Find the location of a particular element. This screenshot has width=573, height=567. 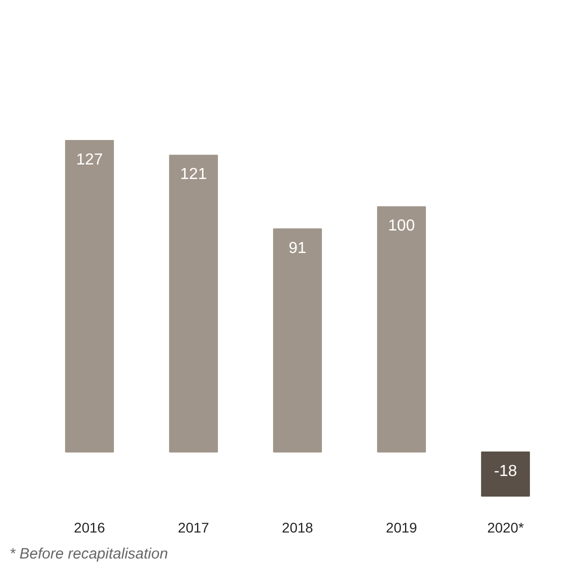

data-label: -18 is located at coordinates (506, 471).